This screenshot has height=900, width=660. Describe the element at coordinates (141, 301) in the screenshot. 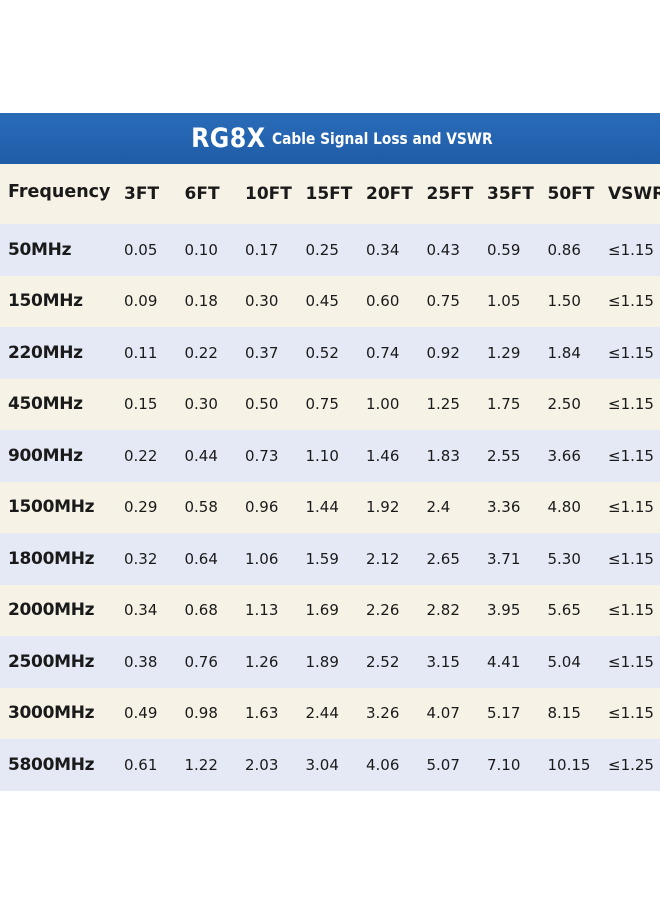

I see `value-cell: 0.09` at that location.